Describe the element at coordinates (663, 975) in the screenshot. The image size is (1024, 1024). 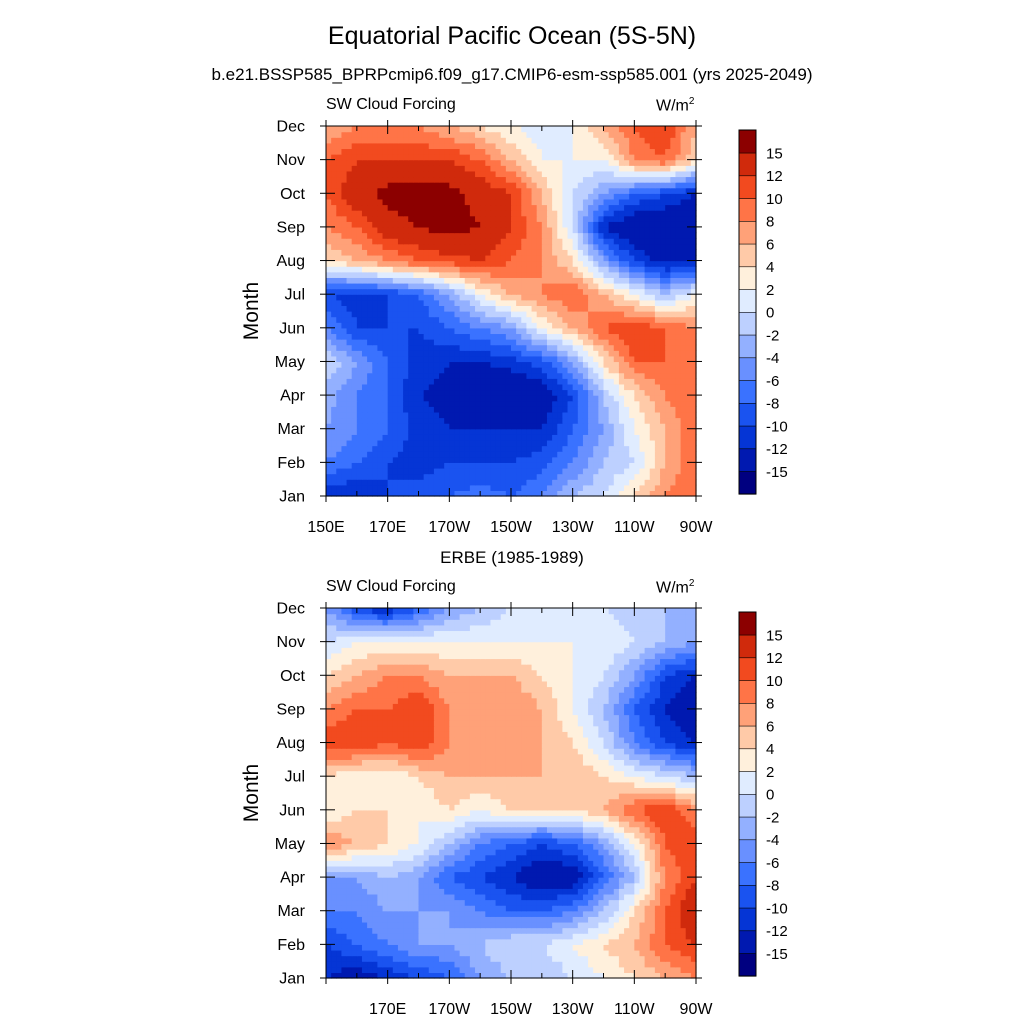
I see `panel2-cell` at that location.